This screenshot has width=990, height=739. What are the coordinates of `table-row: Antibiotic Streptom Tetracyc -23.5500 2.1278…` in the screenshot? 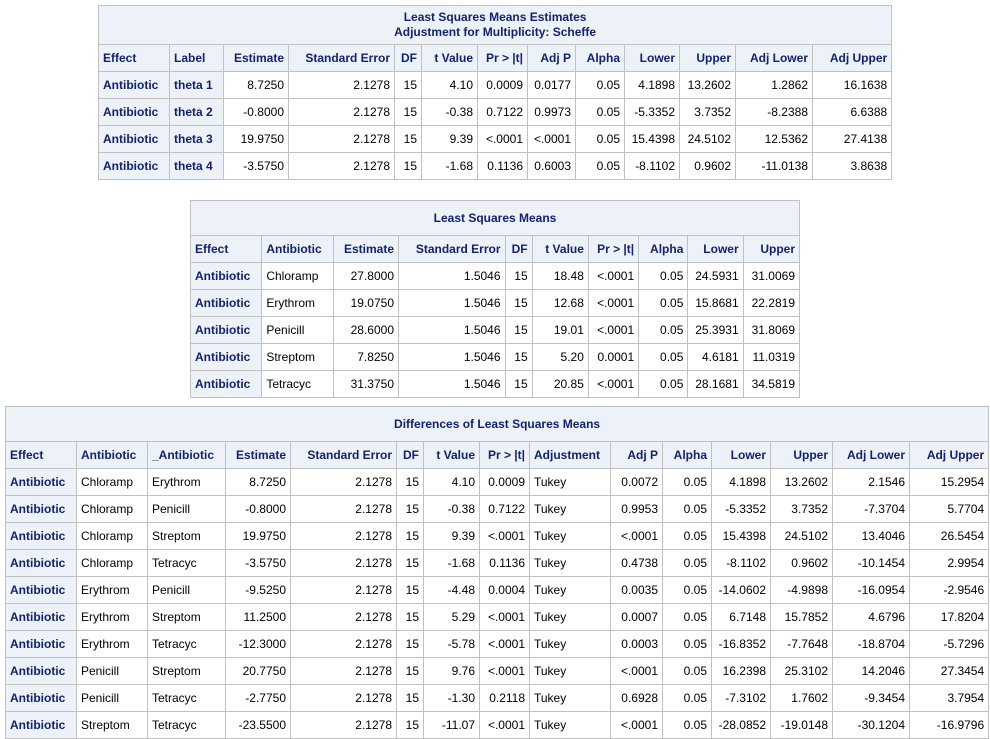 It's located at (497, 725).